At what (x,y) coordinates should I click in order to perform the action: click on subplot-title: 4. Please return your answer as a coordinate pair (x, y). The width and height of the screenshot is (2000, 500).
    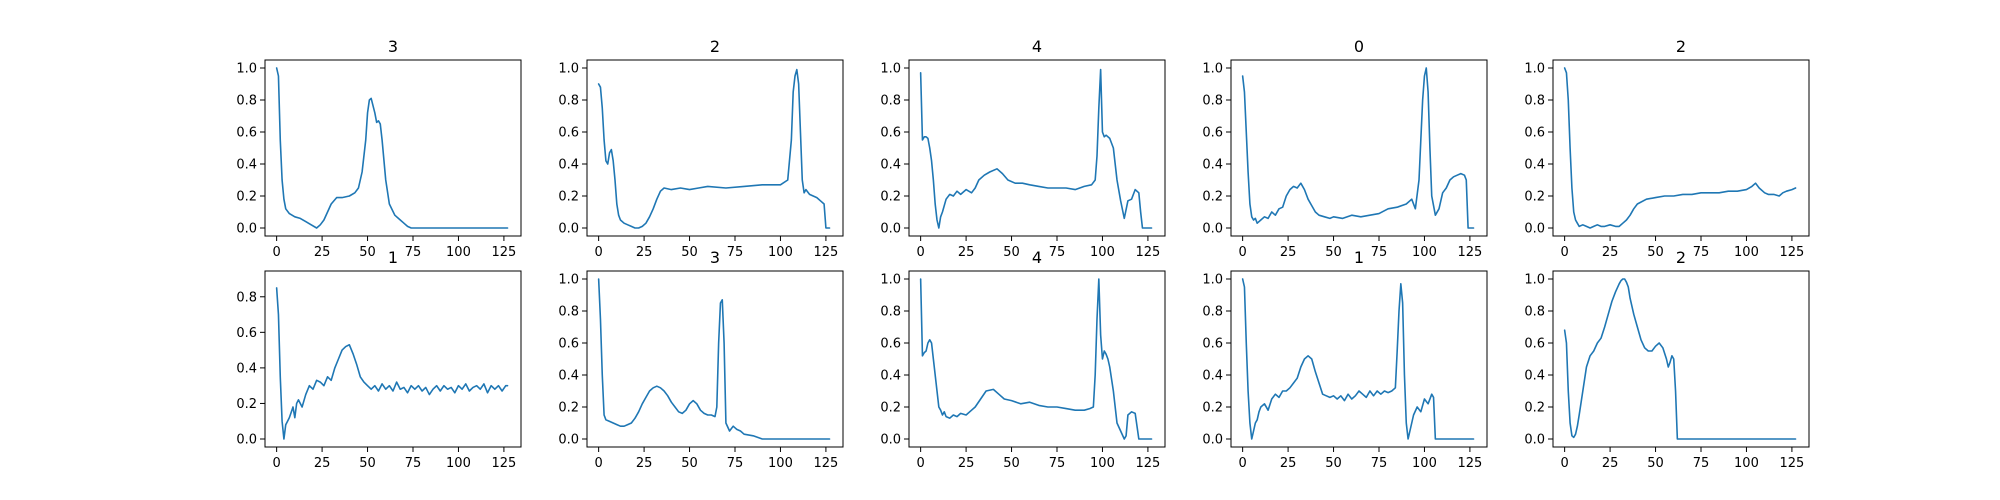
    Looking at the image, I should click on (1037, 257).